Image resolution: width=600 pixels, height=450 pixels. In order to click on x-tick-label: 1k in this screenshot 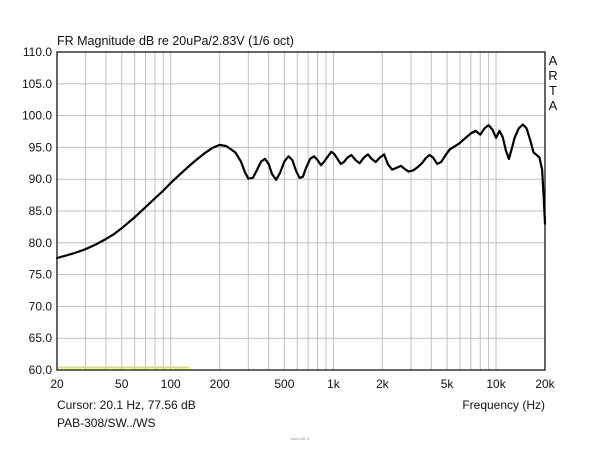, I will do `click(334, 384)`.